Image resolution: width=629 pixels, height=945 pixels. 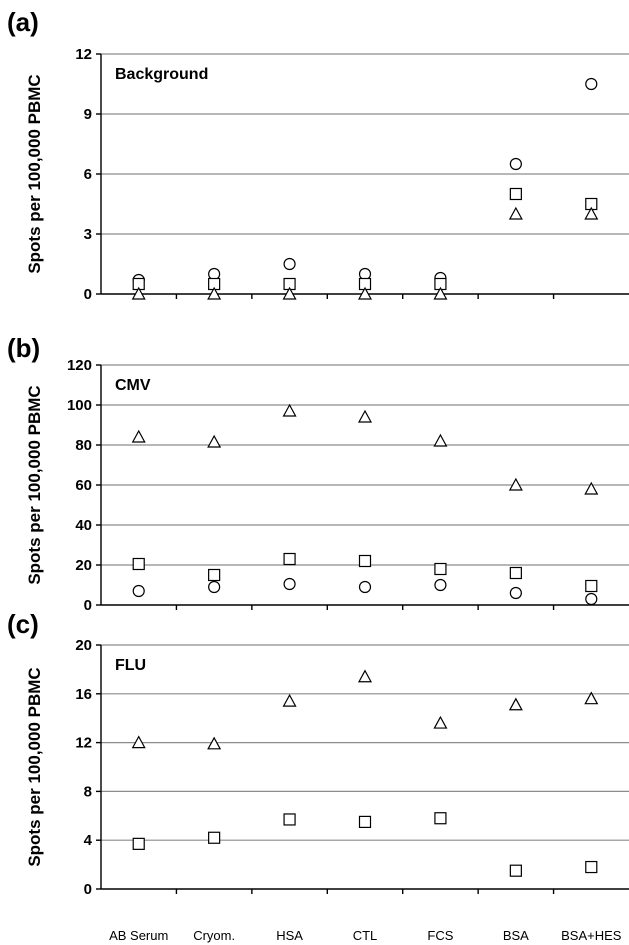 I want to click on panel-title: FLU, so click(x=130, y=665).